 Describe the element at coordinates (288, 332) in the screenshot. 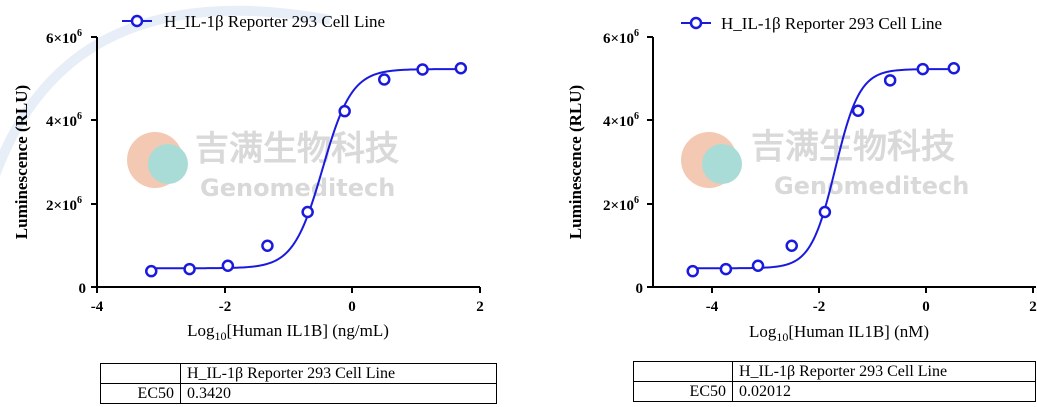

I see `x-axis-label: Log10[Human IL1B] (ng/mL)` at that location.